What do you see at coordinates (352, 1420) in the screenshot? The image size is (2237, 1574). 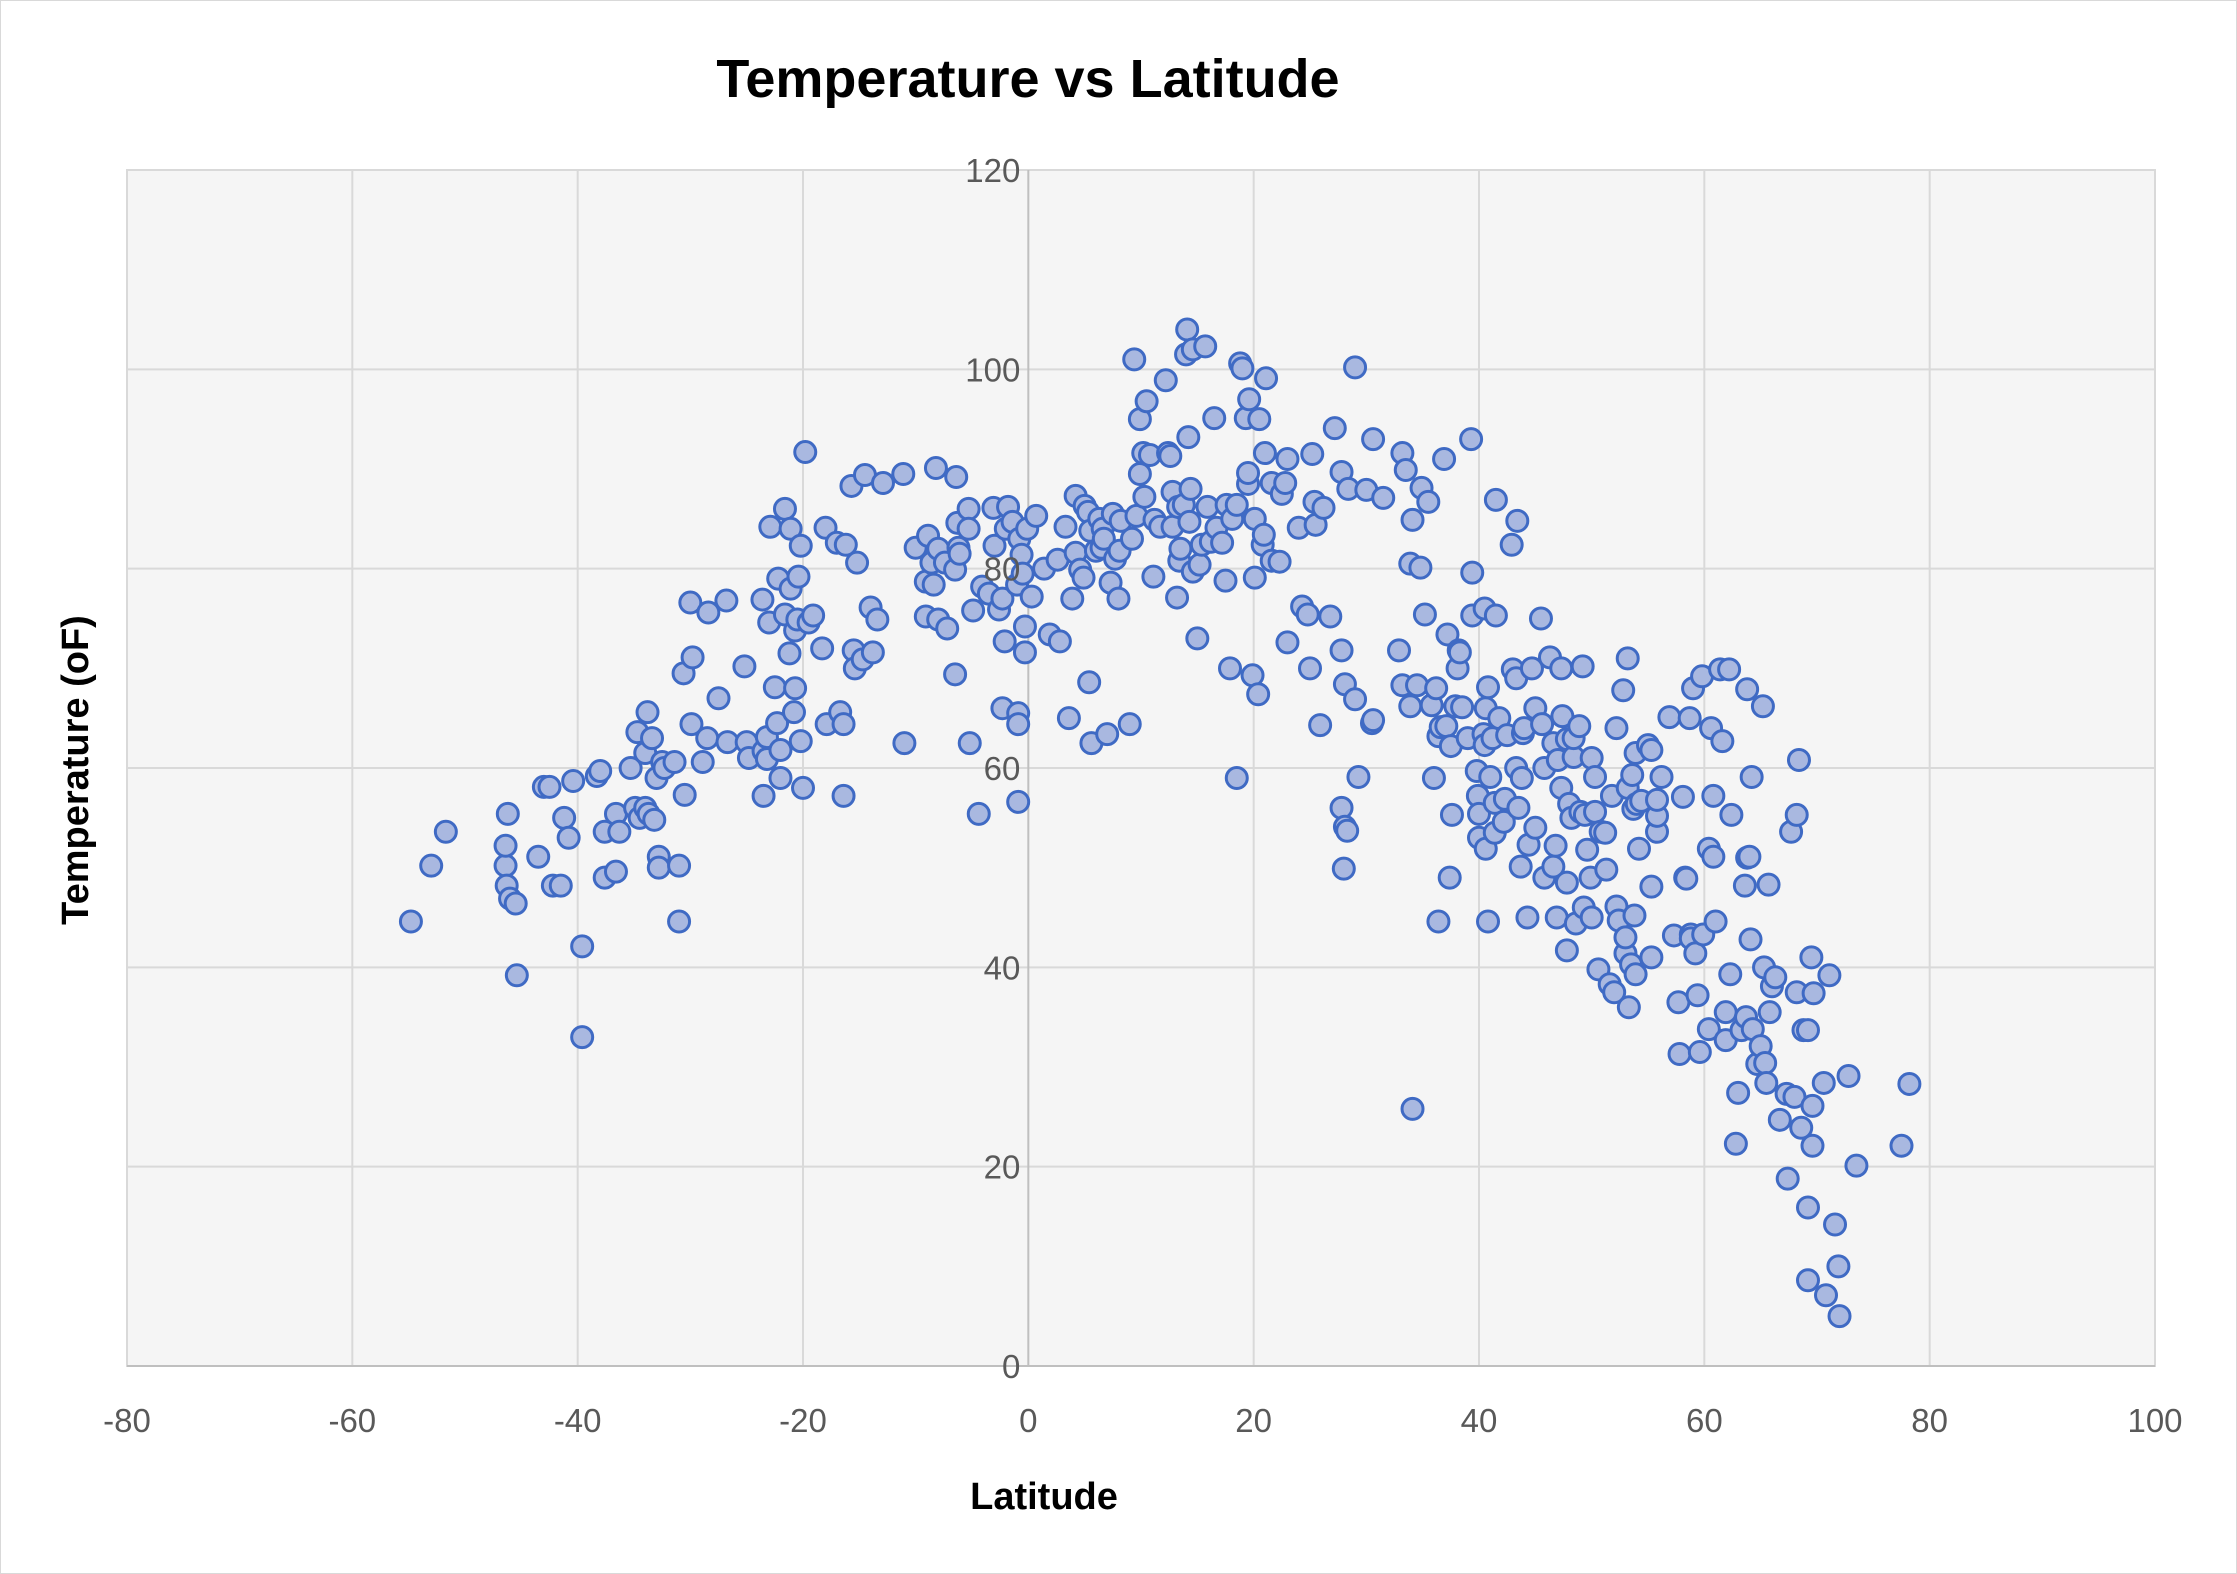 I see `x-tick-label: -60` at bounding box center [352, 1420].